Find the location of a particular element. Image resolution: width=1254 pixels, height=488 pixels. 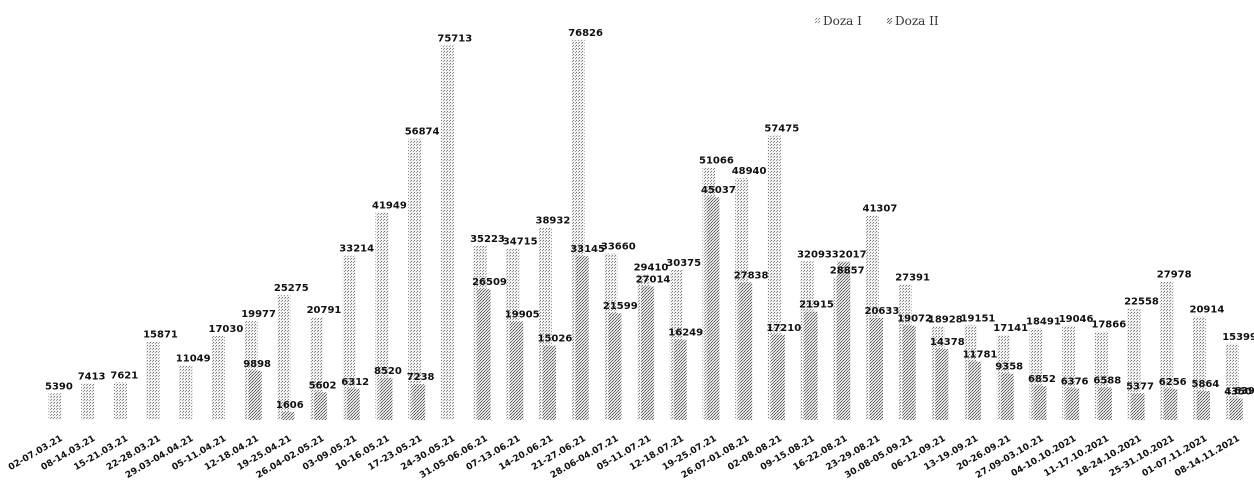

data-label-doza-ii: 20633 is located at coordinates (882, 311).